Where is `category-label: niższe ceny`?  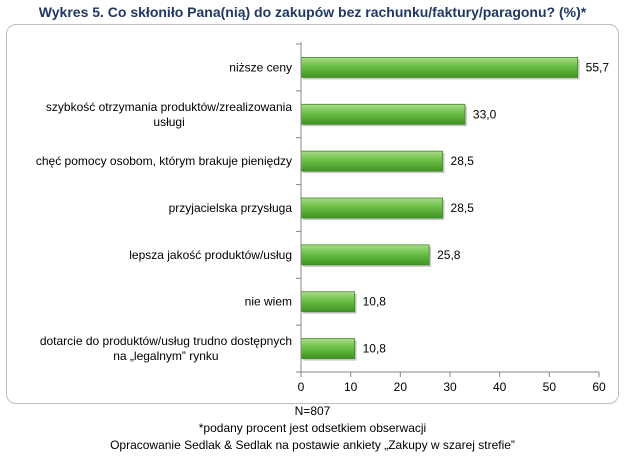
category-label: niższe ceny is located at coordinates (260, 67).